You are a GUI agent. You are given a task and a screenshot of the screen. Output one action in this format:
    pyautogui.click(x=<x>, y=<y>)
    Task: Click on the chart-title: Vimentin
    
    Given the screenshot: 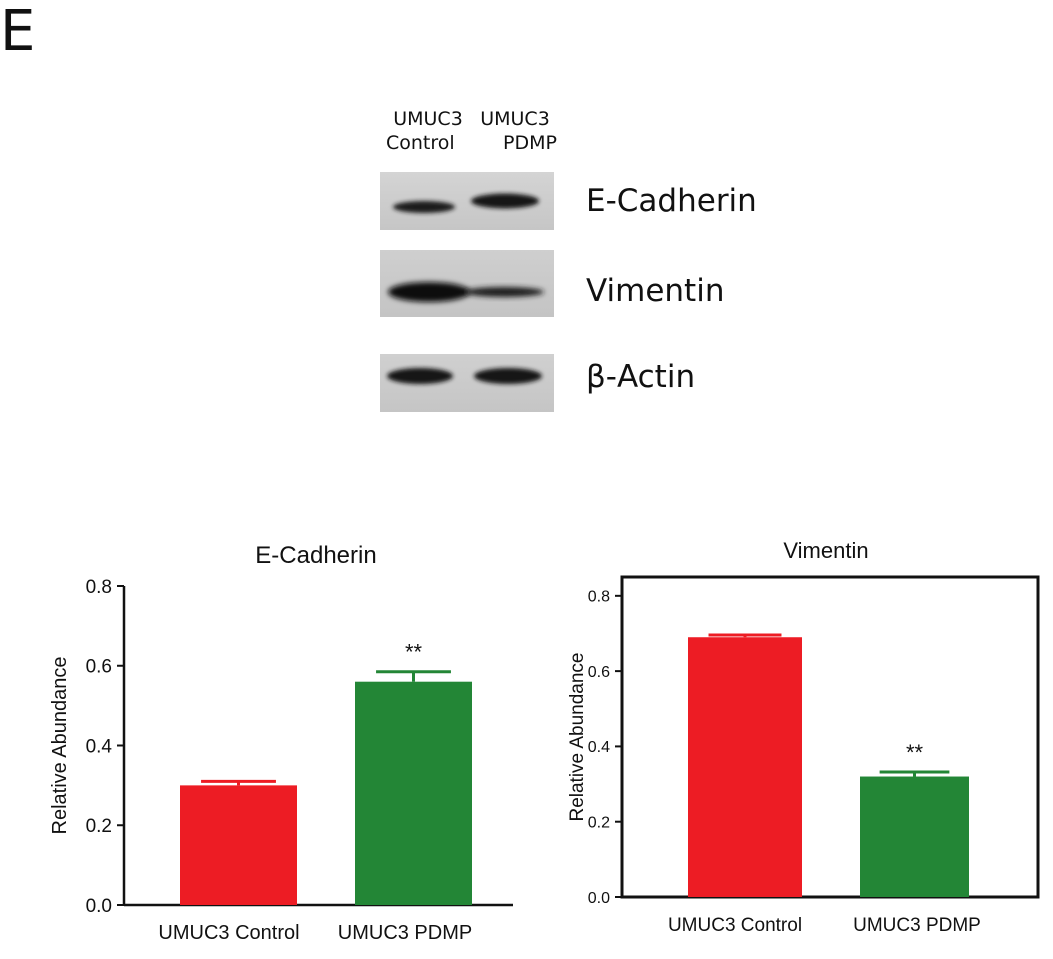 What is the action you would take?
    pyautogui.click(x=825, y=550)
    